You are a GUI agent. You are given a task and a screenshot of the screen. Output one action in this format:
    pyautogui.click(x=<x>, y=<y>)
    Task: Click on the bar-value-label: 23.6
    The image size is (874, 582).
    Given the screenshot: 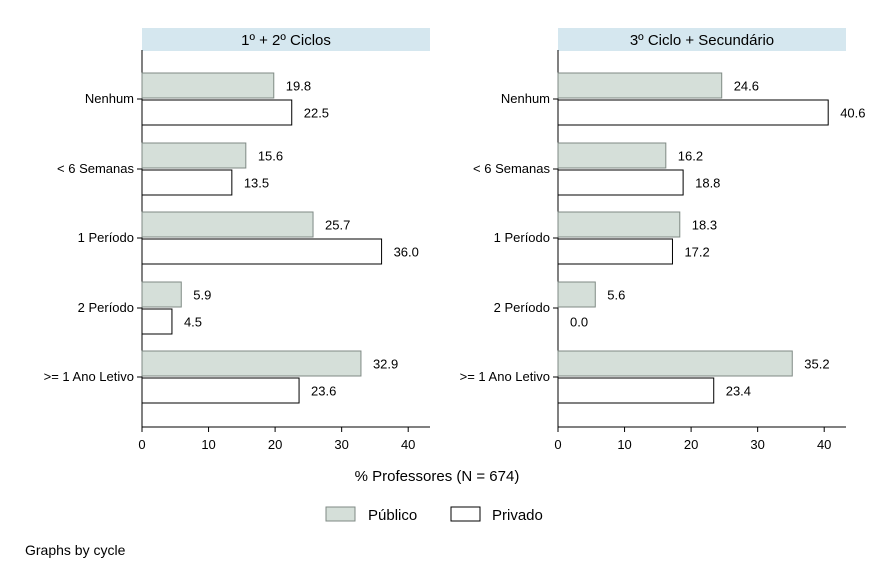 What is the action you would take?
    pyautogui.click(x=323, y=391)
    